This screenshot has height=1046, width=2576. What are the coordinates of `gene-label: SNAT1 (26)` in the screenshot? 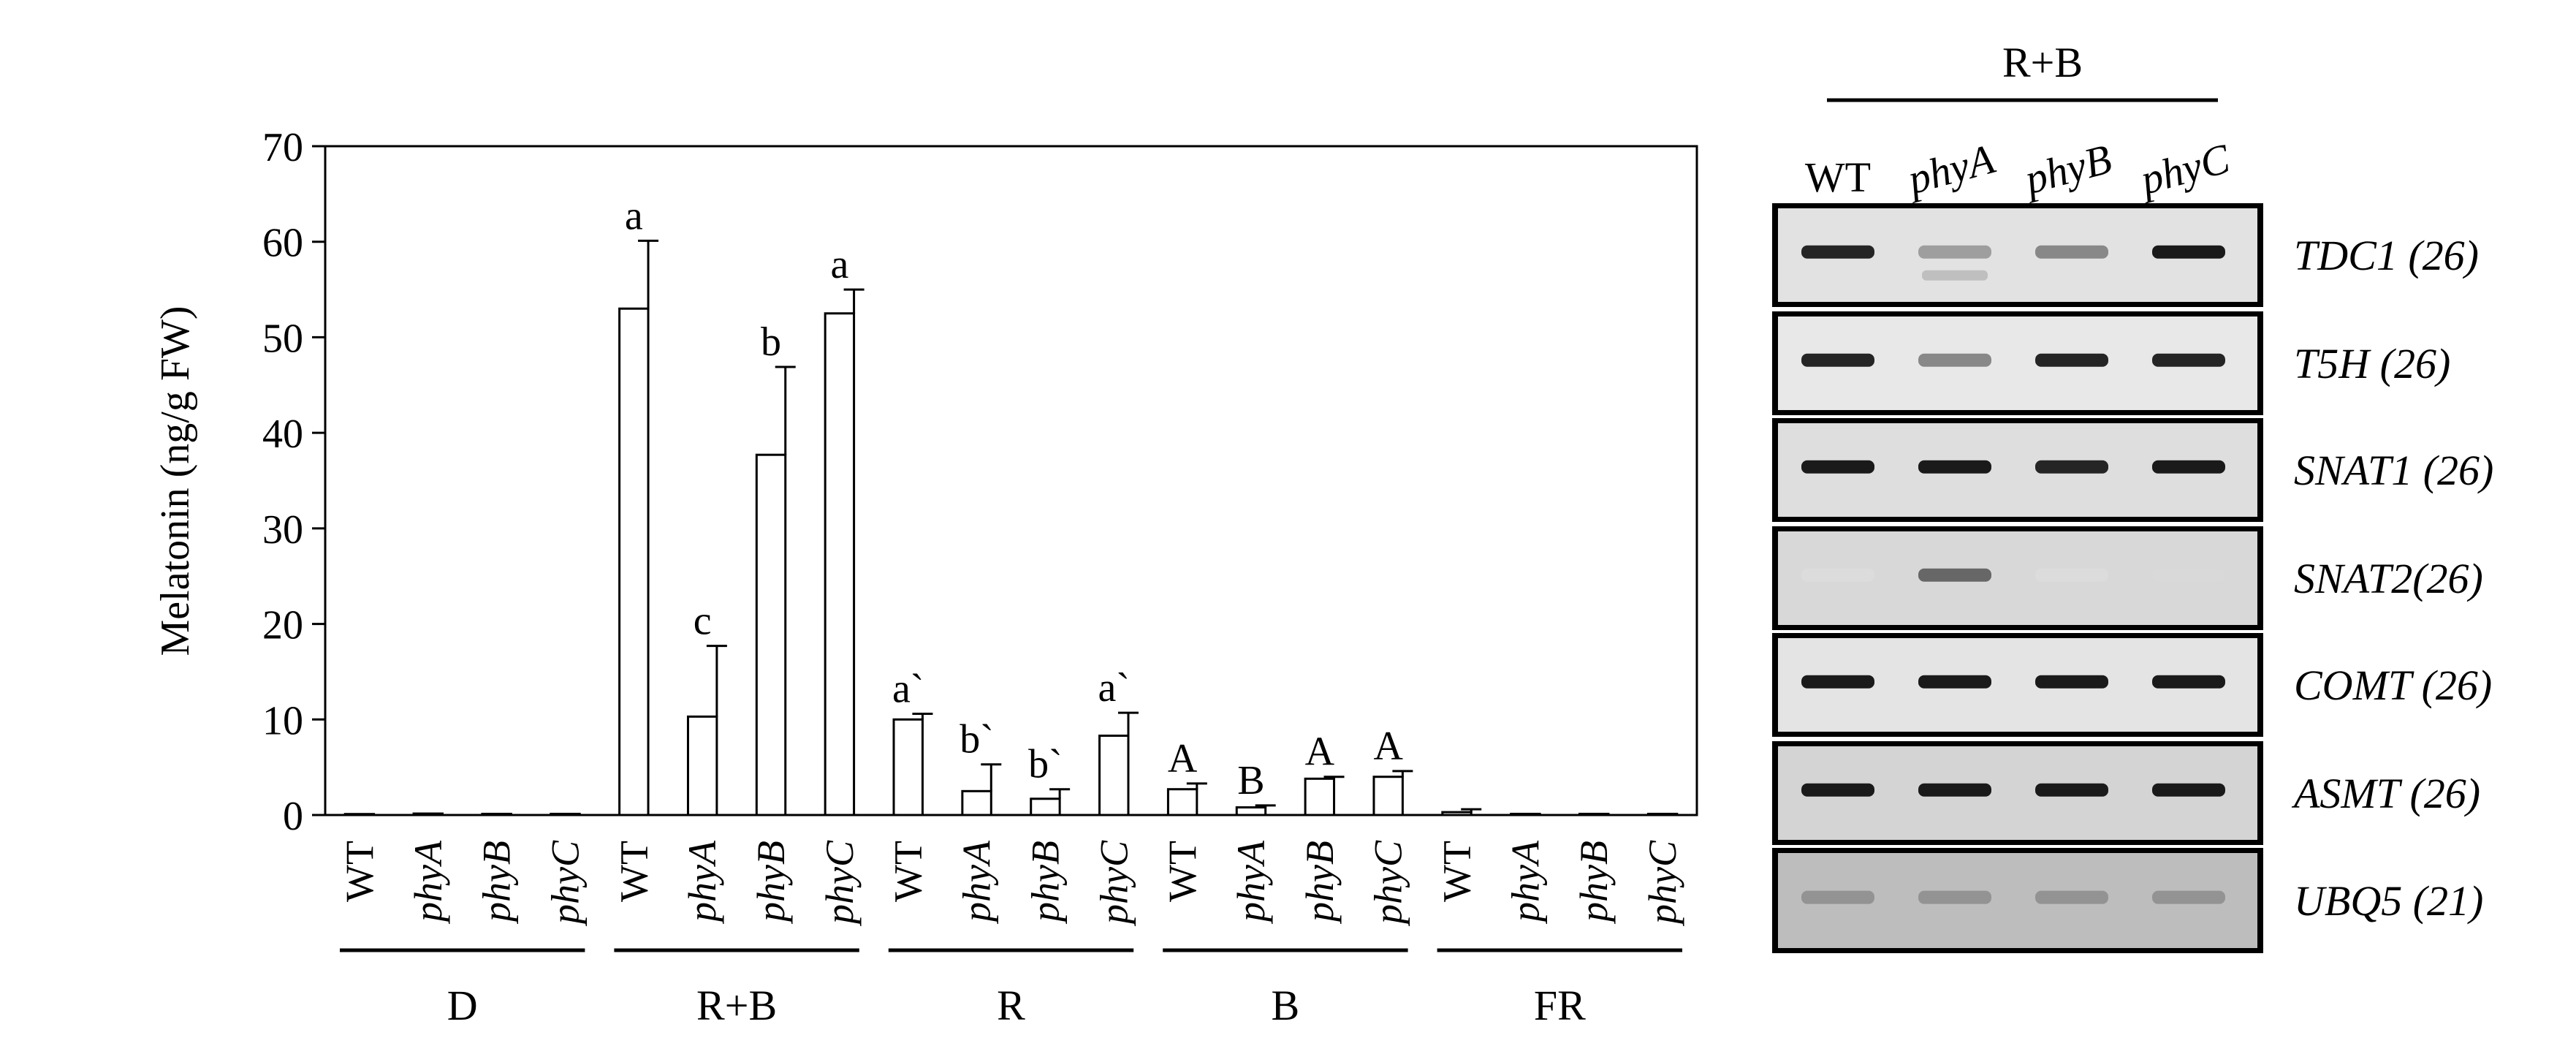 It's located at (2393, 471).